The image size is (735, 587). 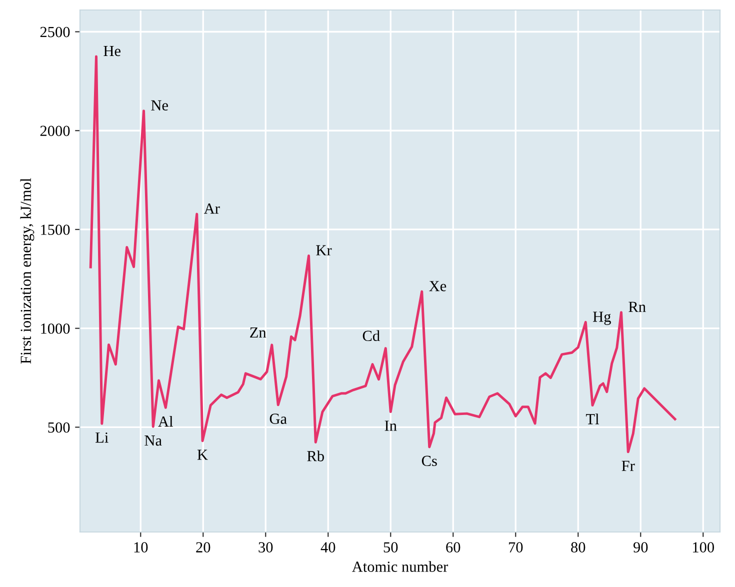 I want to click on annotation: Cs, so click(x=429, y=461).